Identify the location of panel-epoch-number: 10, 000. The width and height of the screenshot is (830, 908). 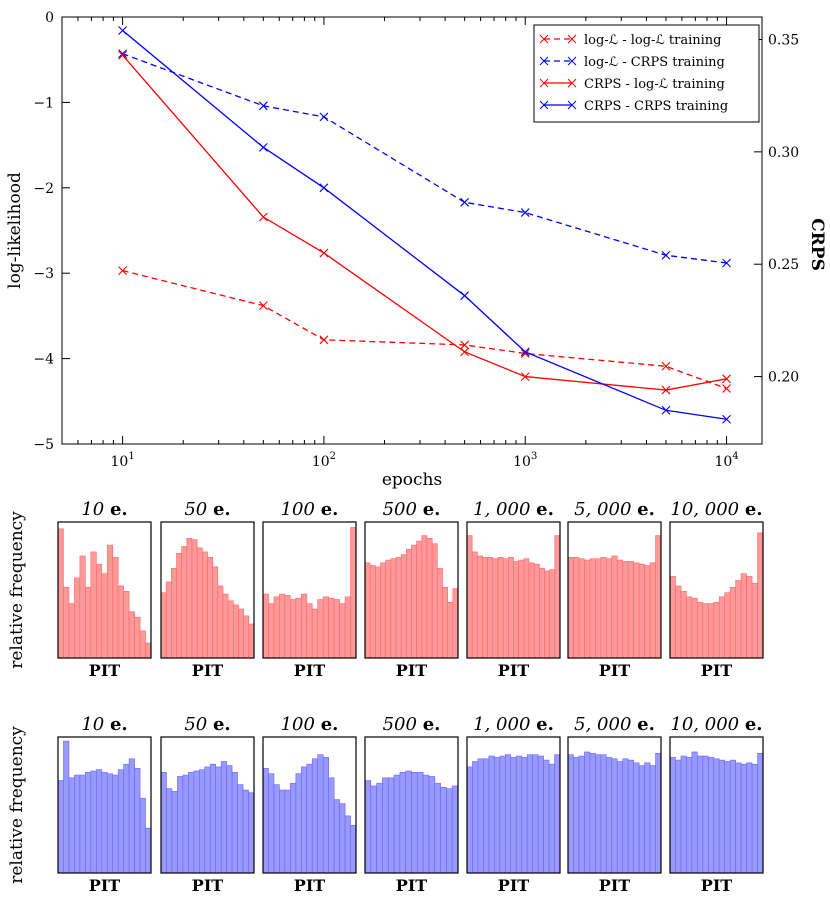
(704, 509).